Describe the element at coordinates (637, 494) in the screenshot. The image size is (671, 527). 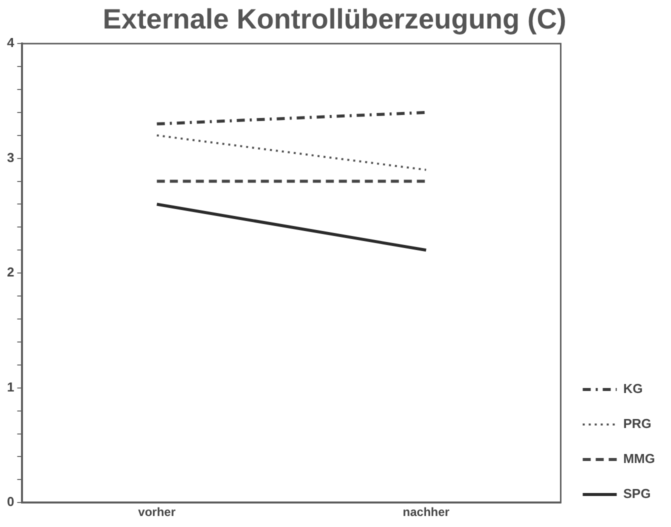
I see `legend-label: SPG` at that location.